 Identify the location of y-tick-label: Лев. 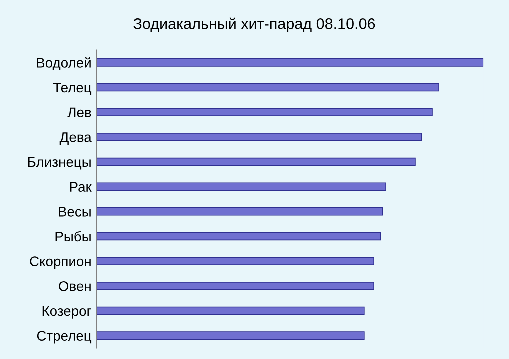
(80, 113).